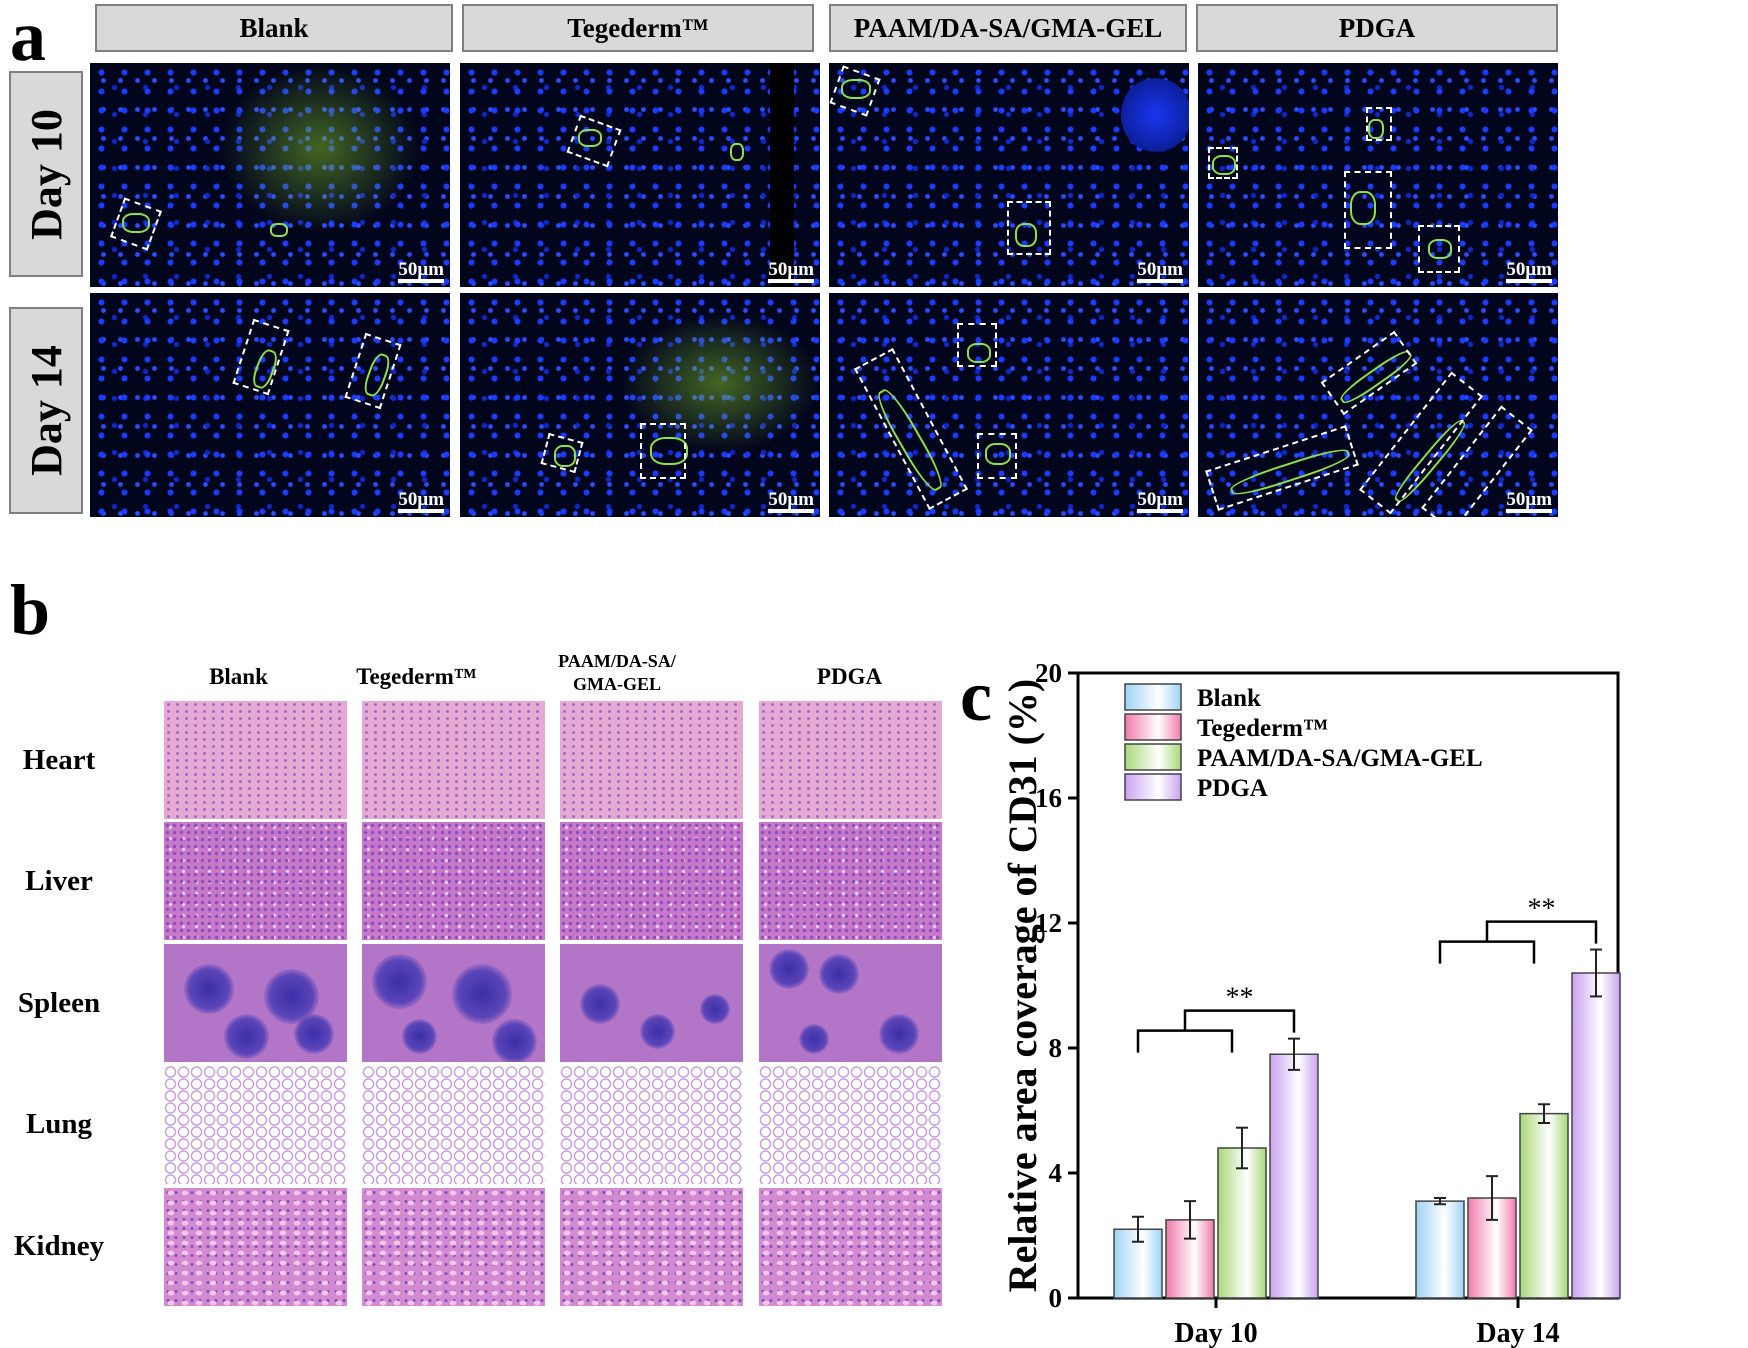 The width and height of the screenshot is (1748, 1348). Describe the element at coordinates (1048, 923) in the screenshot. I see `y-tick-label: 12` at that location.